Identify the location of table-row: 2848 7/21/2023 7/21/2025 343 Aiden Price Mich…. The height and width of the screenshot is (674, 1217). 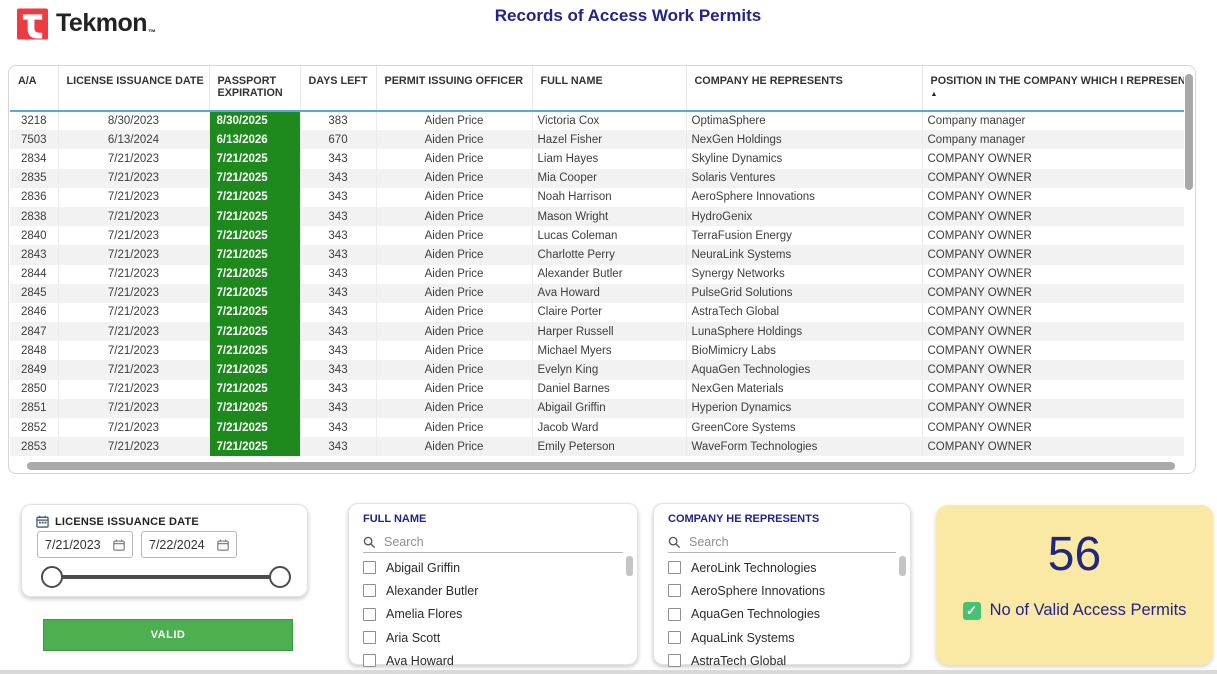
(597, 351).